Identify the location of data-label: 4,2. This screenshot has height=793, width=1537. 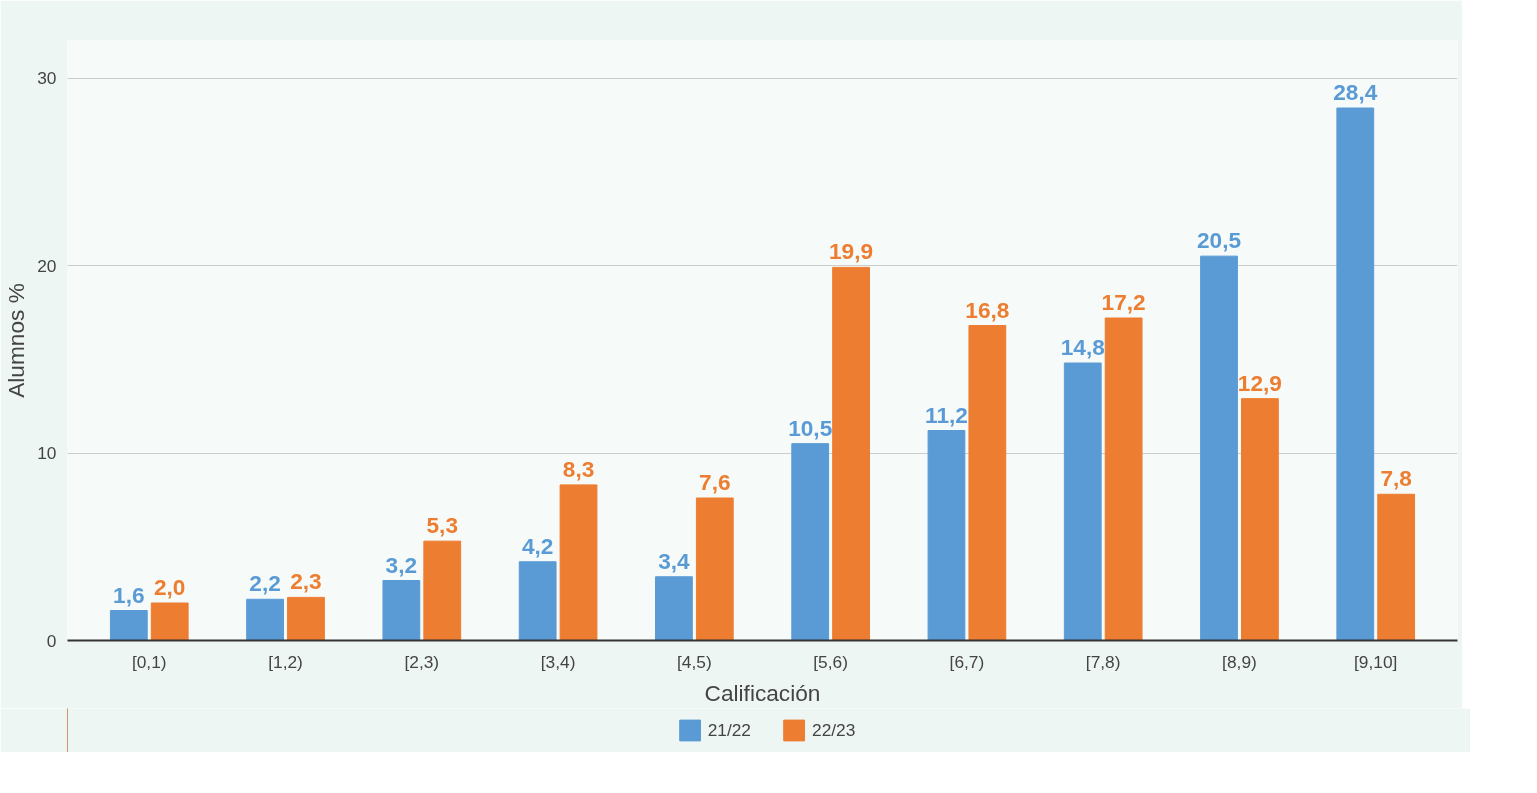
(537, 545).